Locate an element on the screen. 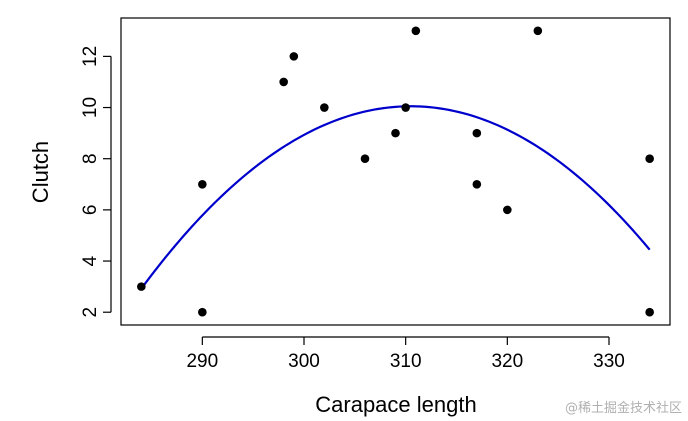 Image resolution: width=688 pixels, height=421 pixels. y-tick-label: 6 is located at coordinates (90, 210).